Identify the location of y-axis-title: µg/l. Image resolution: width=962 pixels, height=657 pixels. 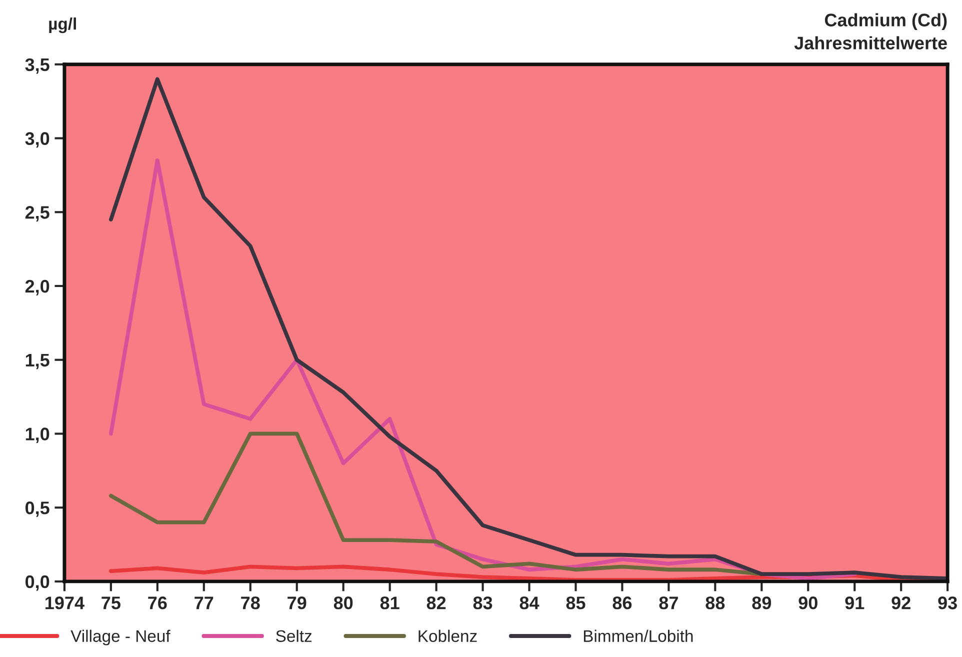
(62, 25).